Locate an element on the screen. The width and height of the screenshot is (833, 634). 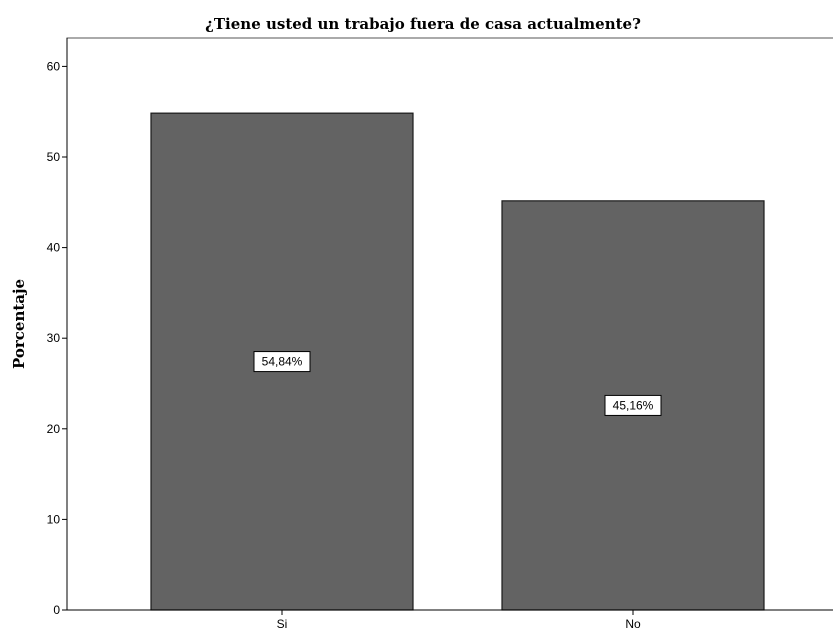
y-tick-label: 20 is located at coordinates (54, 429).